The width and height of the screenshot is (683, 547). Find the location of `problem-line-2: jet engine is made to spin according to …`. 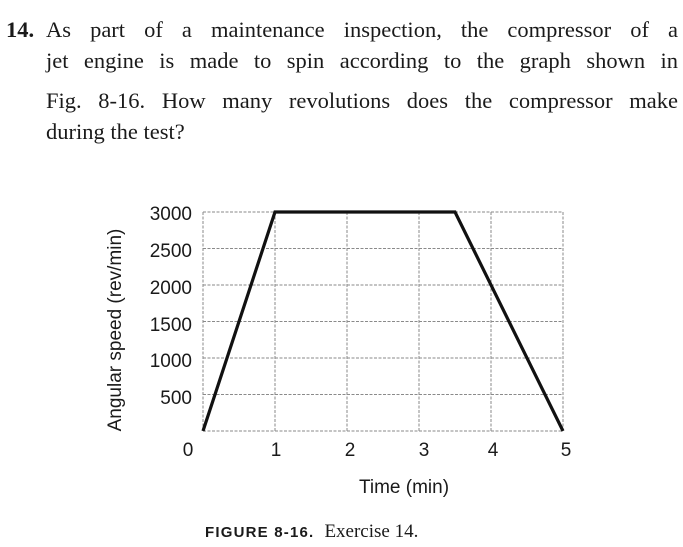

problem-line-2: jet engine is made to spin according to … is located at coordinates (362, 60).